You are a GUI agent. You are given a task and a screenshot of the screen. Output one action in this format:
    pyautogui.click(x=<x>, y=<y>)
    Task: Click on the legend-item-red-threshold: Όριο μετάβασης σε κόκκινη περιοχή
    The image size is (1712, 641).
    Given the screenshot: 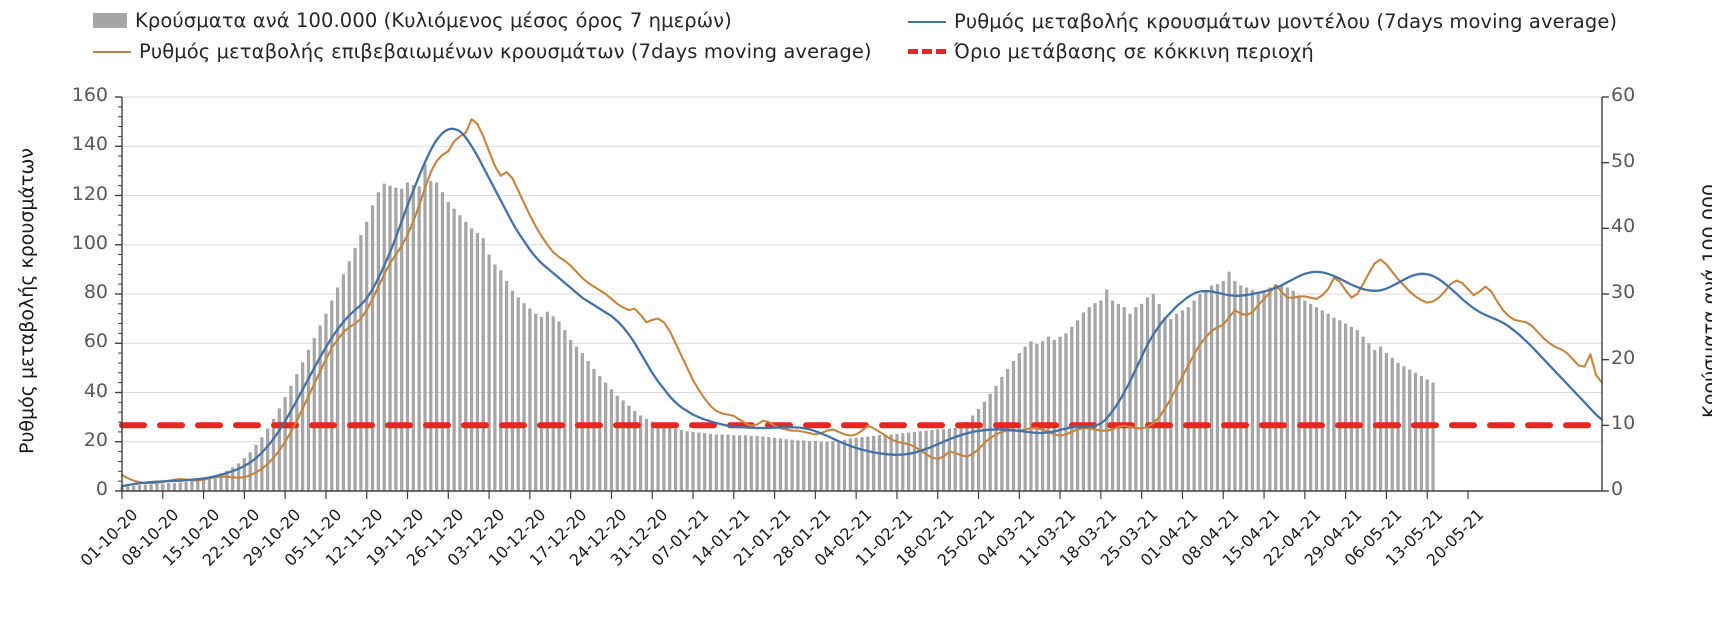 What is the action you would take?
    pyautogui.click(x=1111, y=51)
    